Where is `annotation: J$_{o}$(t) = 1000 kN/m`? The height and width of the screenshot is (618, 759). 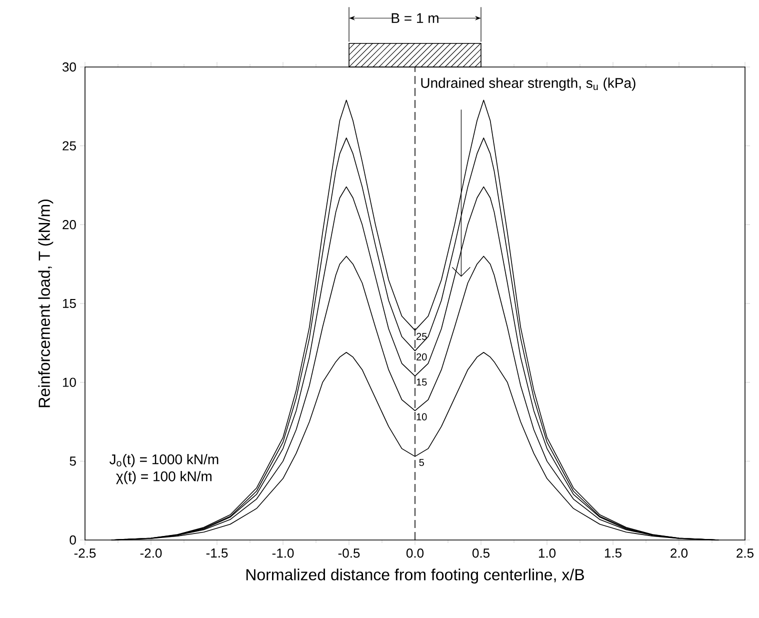 annotation: J$_{o}$(t) = 1000 kN/m is located at coordinates (164, 461).